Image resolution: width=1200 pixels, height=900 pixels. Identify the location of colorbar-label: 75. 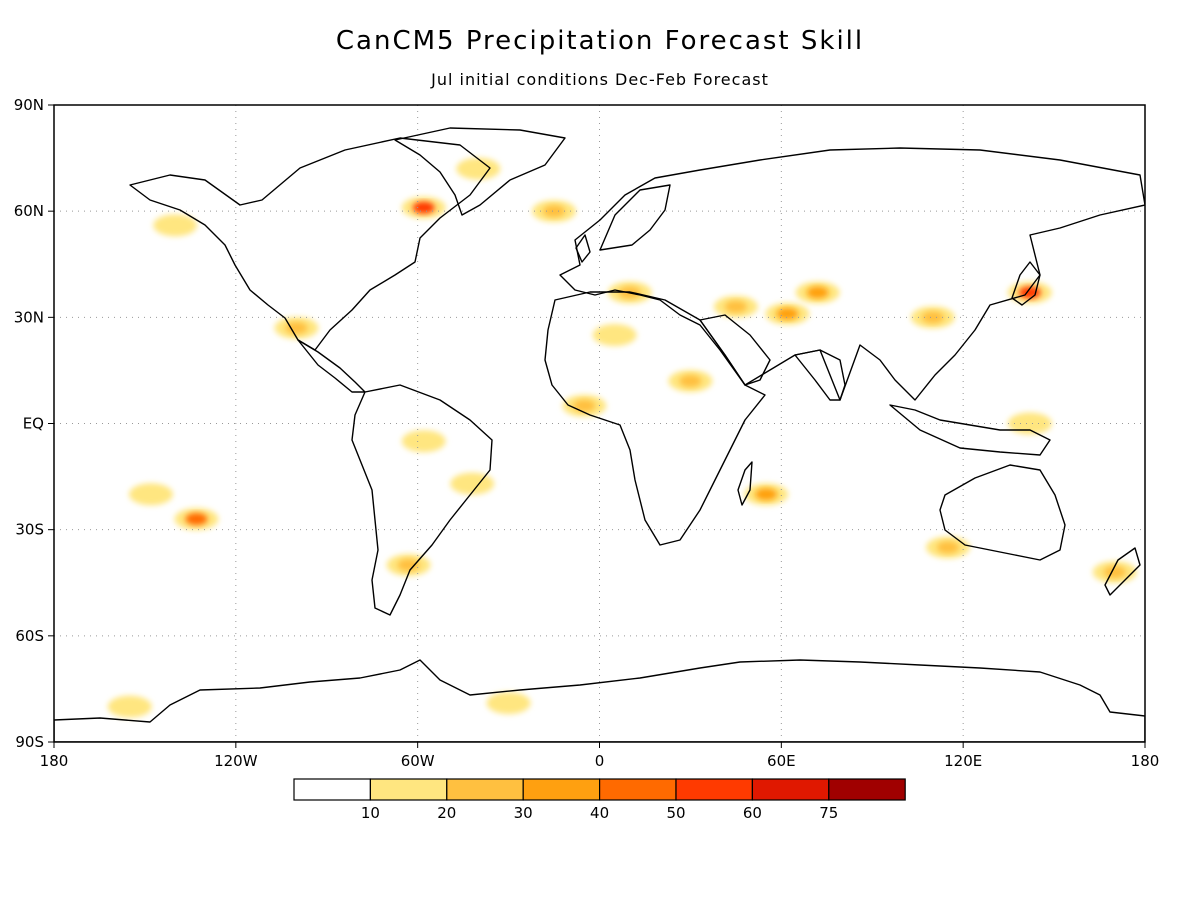
(828, 813).